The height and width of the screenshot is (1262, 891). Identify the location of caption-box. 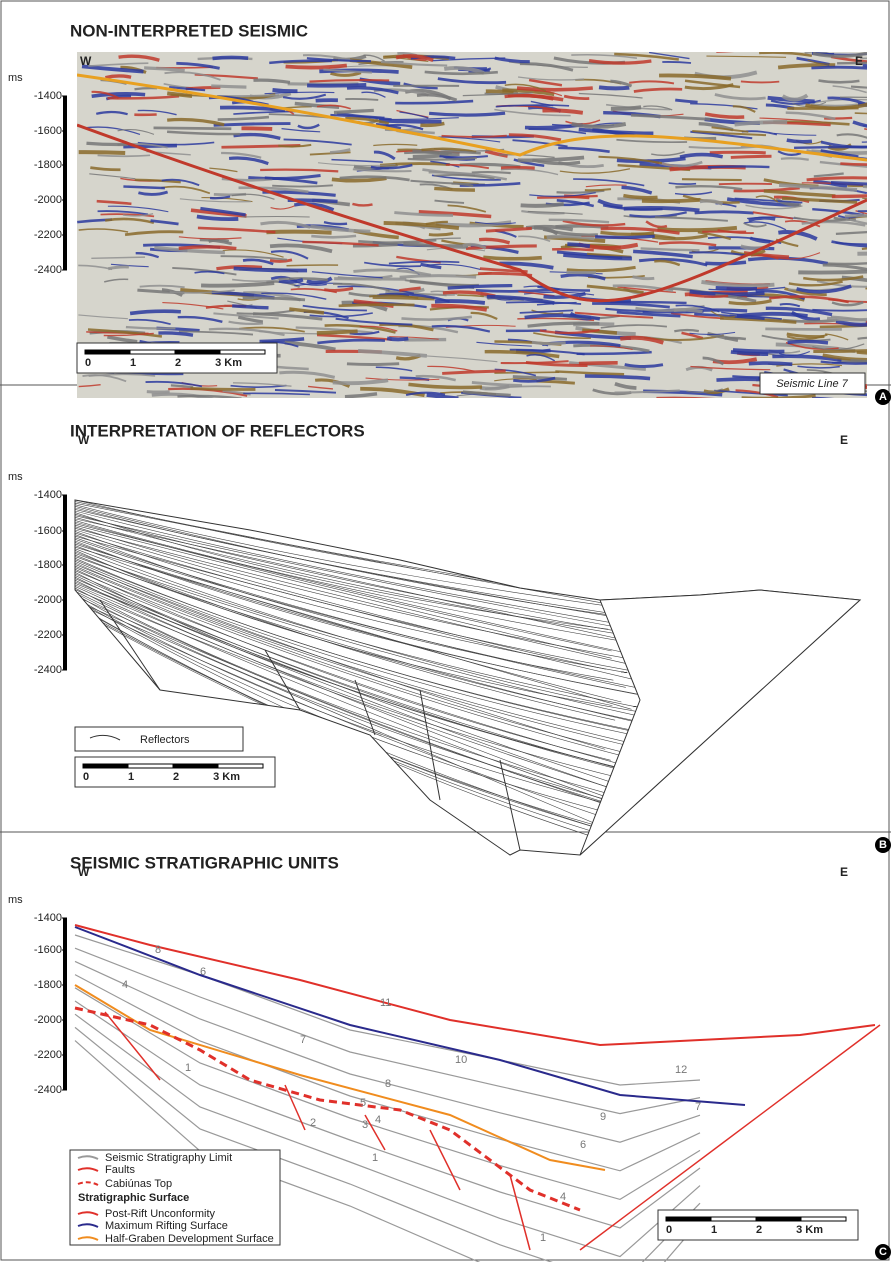
(812, 383).